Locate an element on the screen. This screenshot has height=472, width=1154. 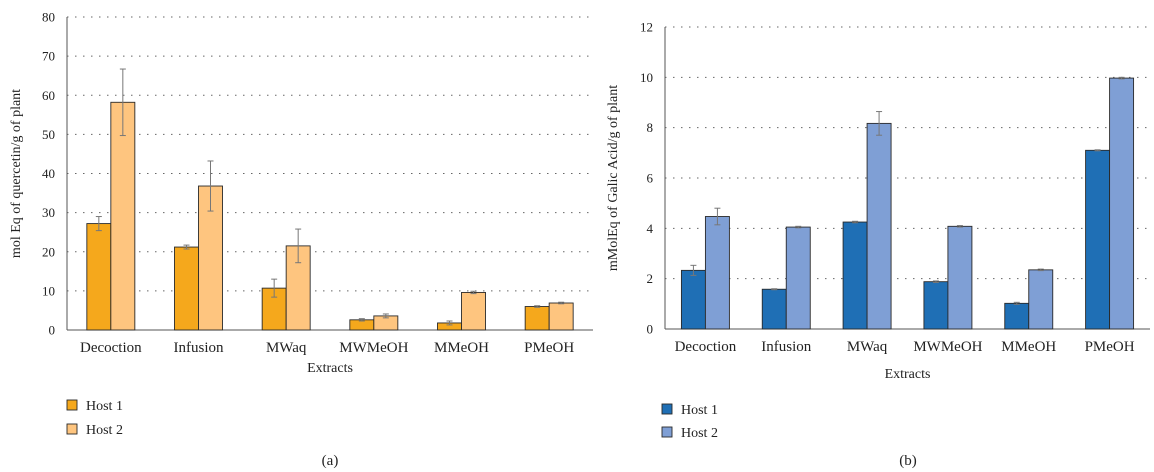
y-axis-title: mol Eq of quercetin/g of plant is located at coordinates (16, 173).